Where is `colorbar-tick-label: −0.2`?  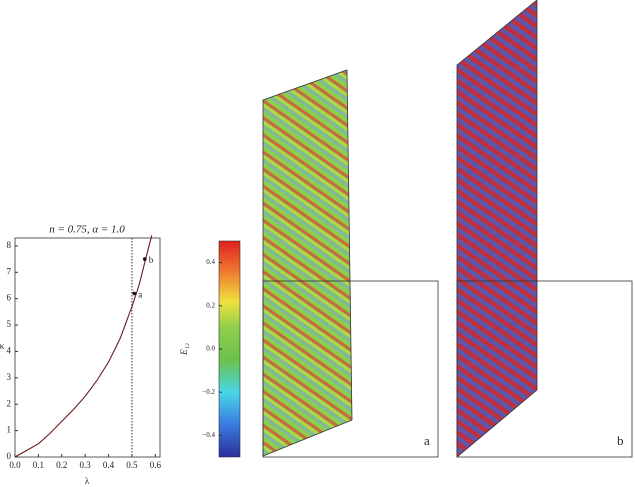
colorbar-tick-label: −0.2 is located at coordinates (208, 392).